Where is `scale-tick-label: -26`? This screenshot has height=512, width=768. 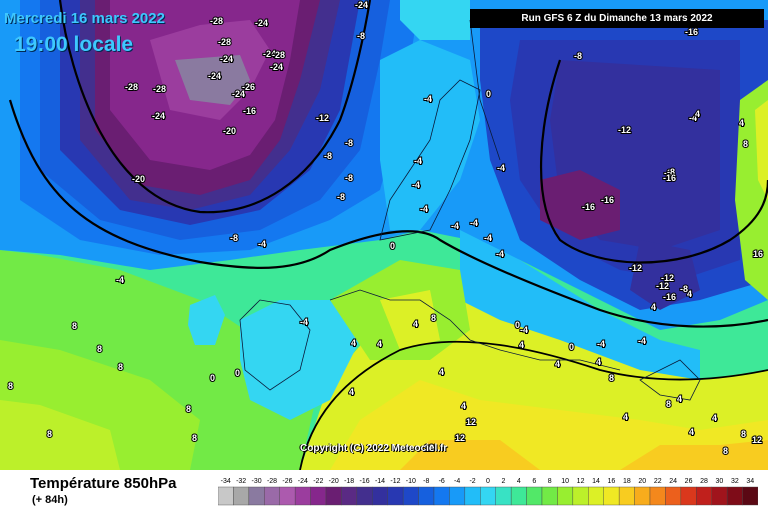
scale-tick-label: -26 is located at coordinates (287, 481).